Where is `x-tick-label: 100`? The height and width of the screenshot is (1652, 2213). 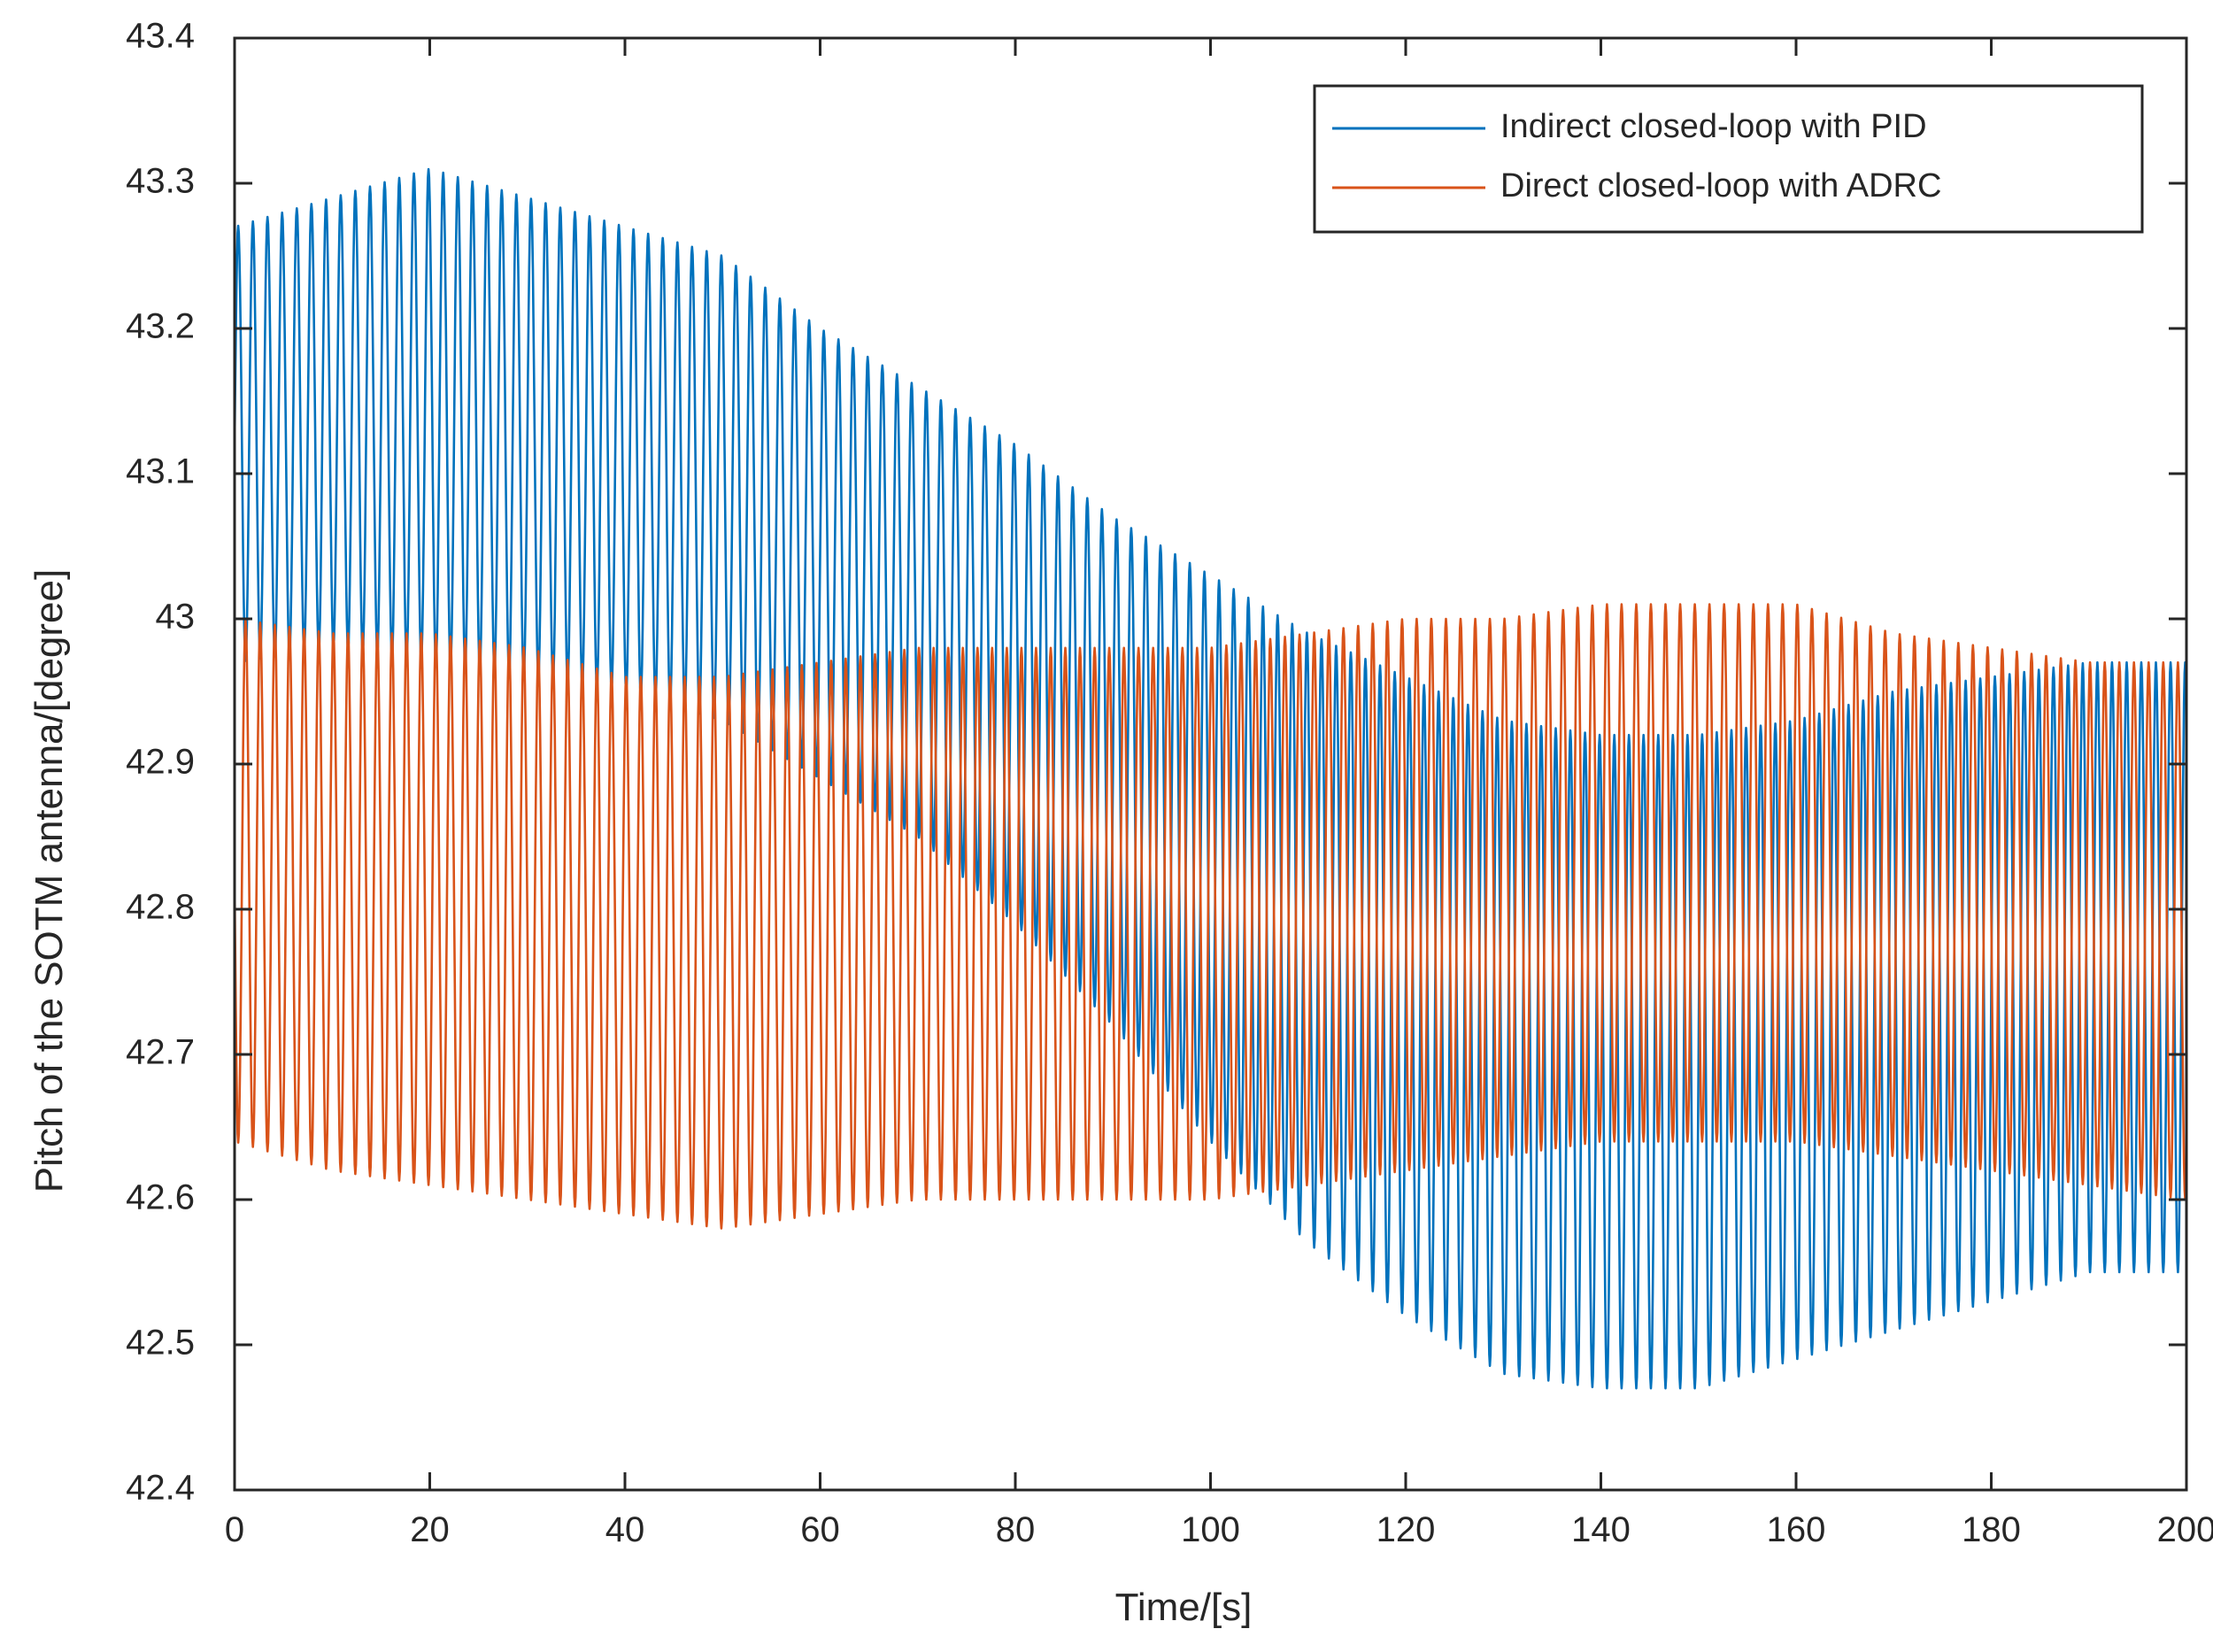
x-tick-label: 100 is located at coordinates (1210, 1529).